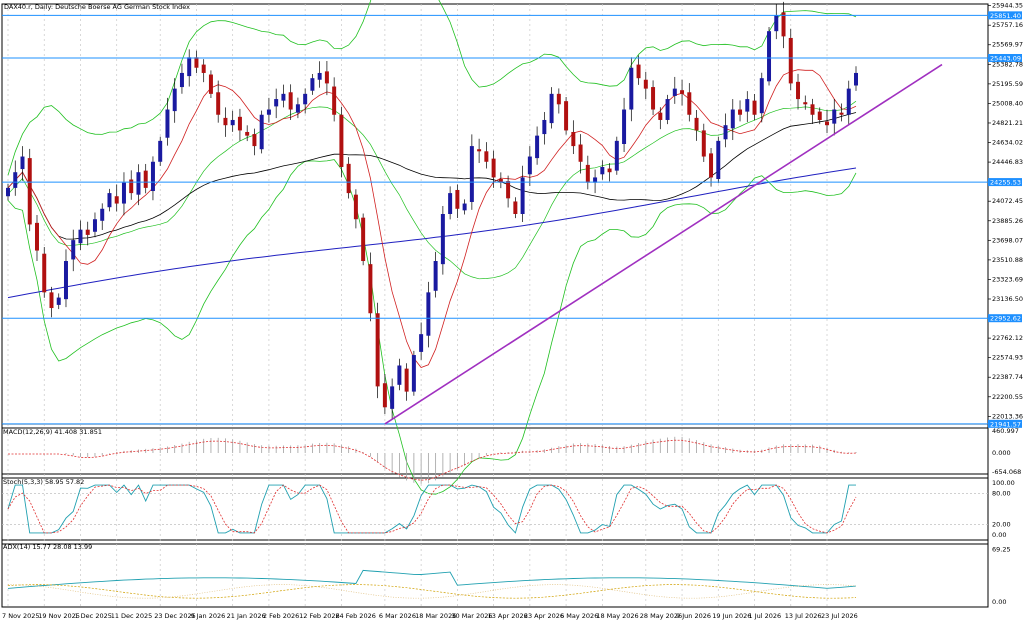  I want to click on price-tick-label: 22200.55, so click(1007, 397).